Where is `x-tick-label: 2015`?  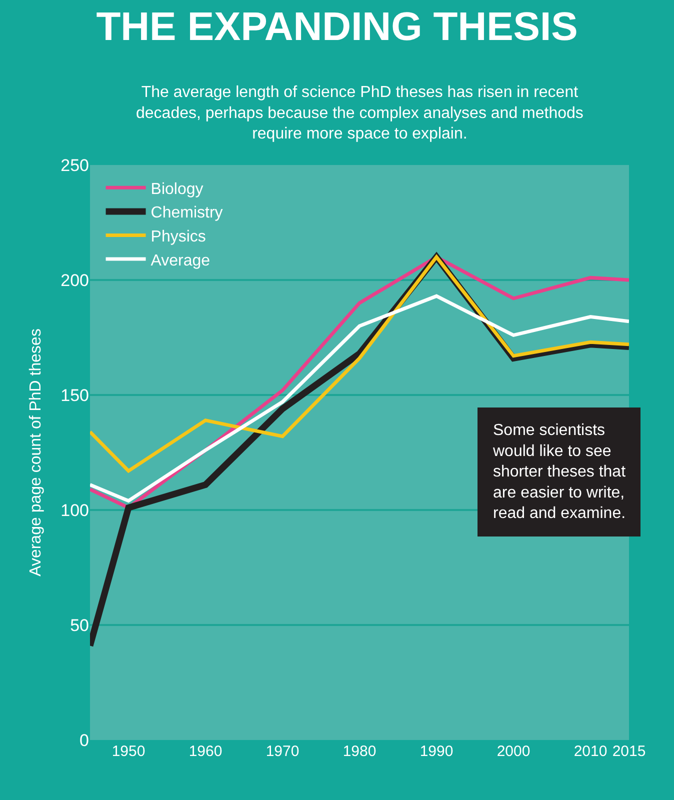 x-tick-label: 2015 is located at coordinates (629, 751).